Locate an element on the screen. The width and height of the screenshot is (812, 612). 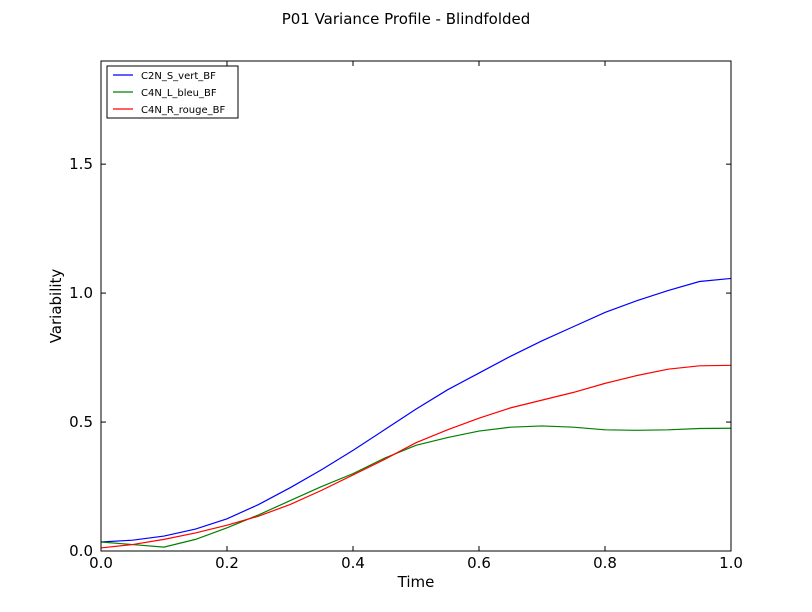
x-tick-label: 0.0 is located at coordinates (101, 563).